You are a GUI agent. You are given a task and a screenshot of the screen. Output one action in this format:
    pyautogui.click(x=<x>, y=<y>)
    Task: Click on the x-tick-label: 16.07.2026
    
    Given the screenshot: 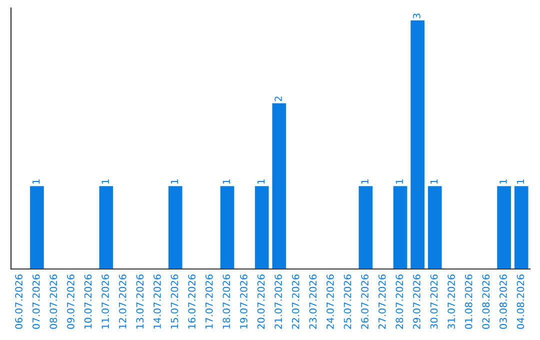 What is the action you would take?
    pyautogui.click(x=192, y=301)
    